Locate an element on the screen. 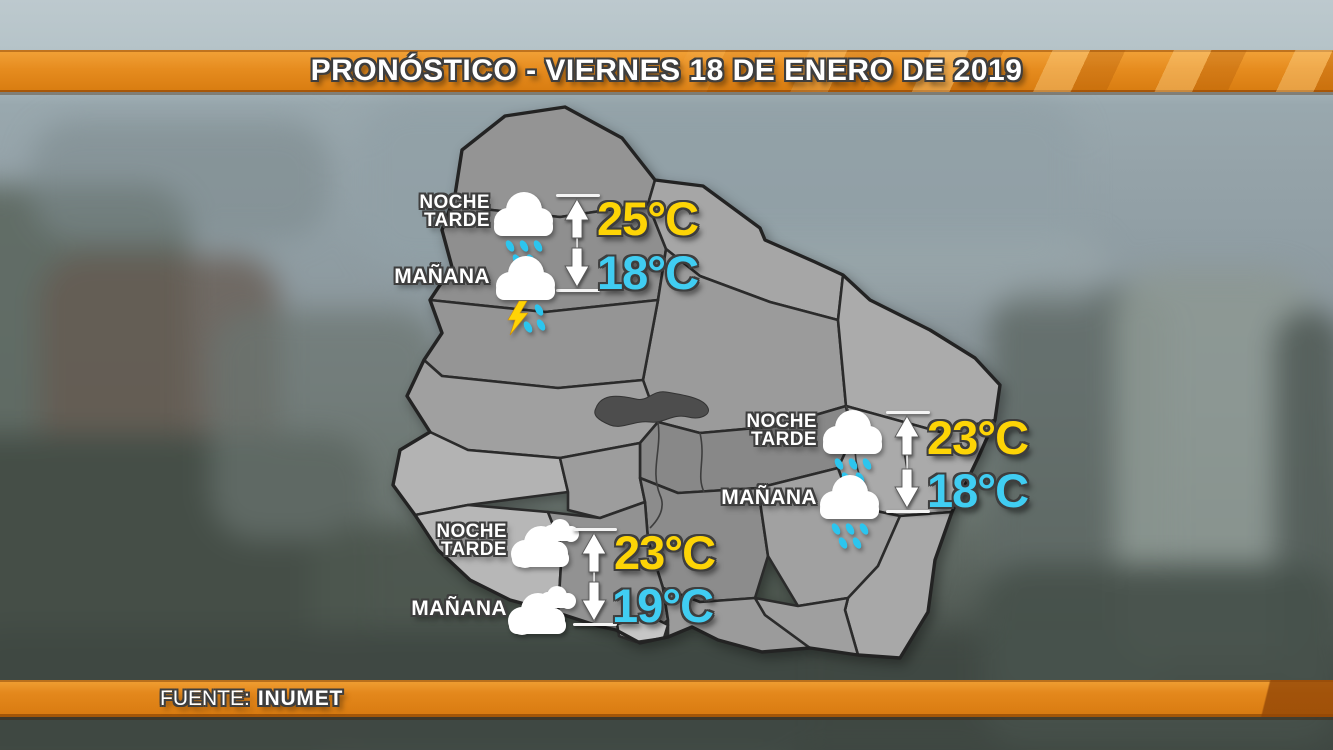 The height and width of the screenshot is (750, 1333). temp-min: 19°C is located at coordinates (663, 605).